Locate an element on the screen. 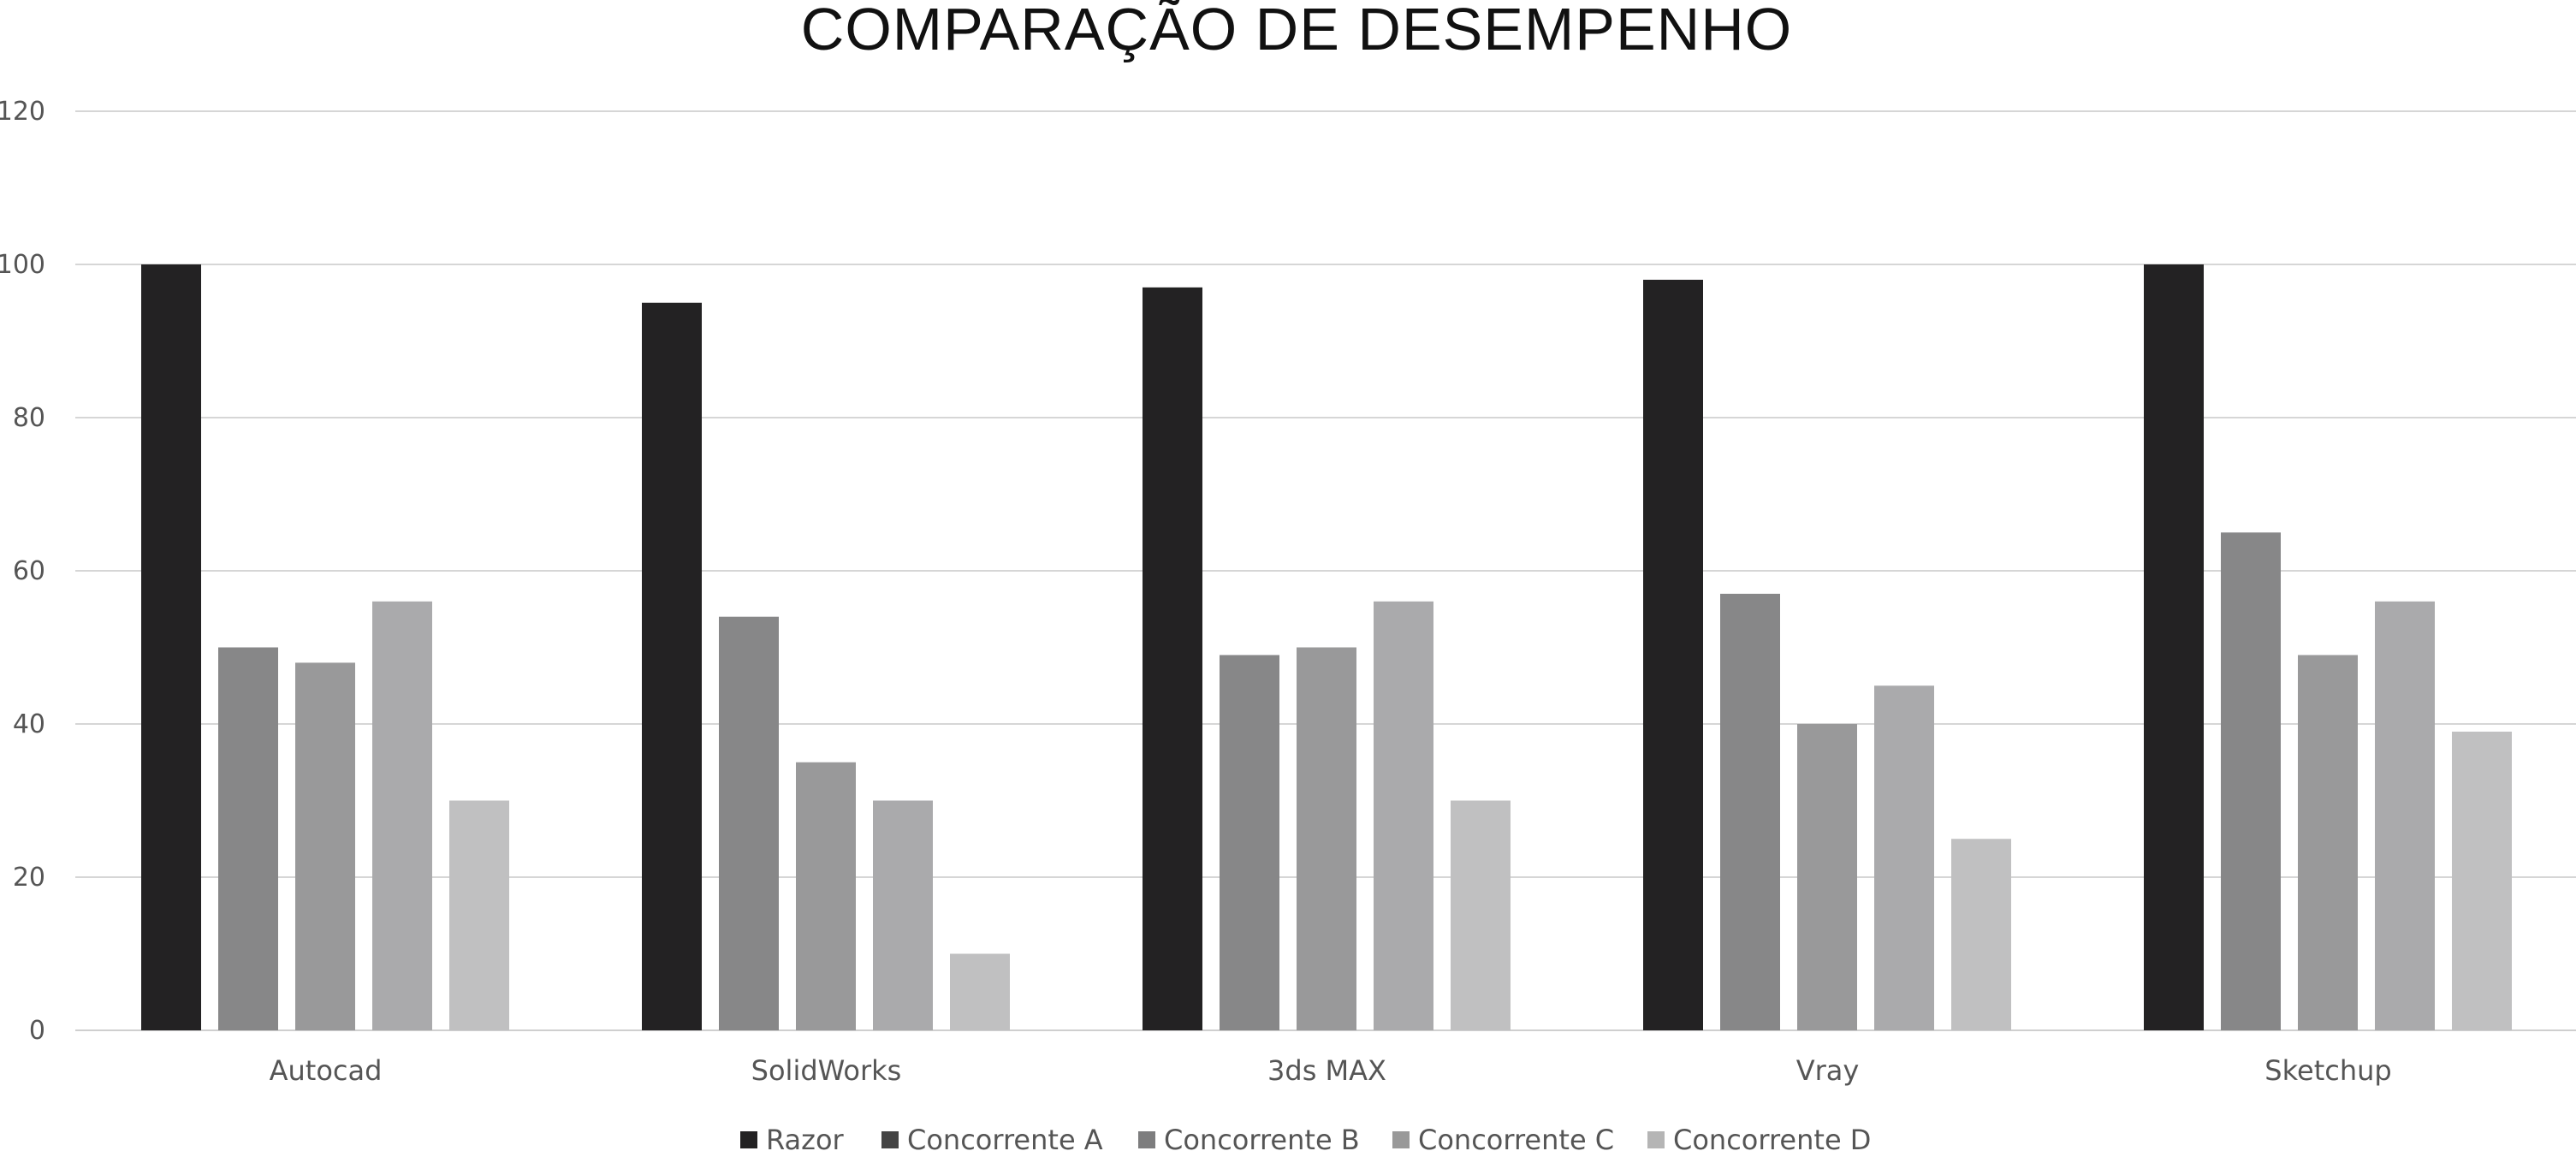 The image size is (2576, 1151). bar-vray-razor is located at coordinates (1673, 654).